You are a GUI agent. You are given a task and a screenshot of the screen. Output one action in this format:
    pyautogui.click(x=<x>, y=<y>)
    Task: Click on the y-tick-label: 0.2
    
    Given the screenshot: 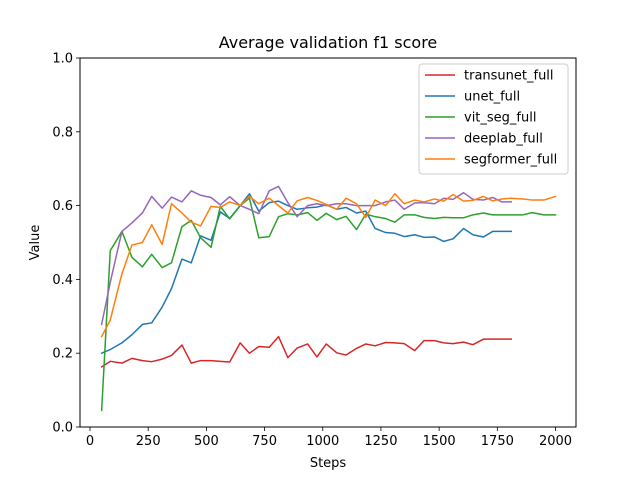 What is the action you would take?
    pyautogui.click(x=62, y=354)
    